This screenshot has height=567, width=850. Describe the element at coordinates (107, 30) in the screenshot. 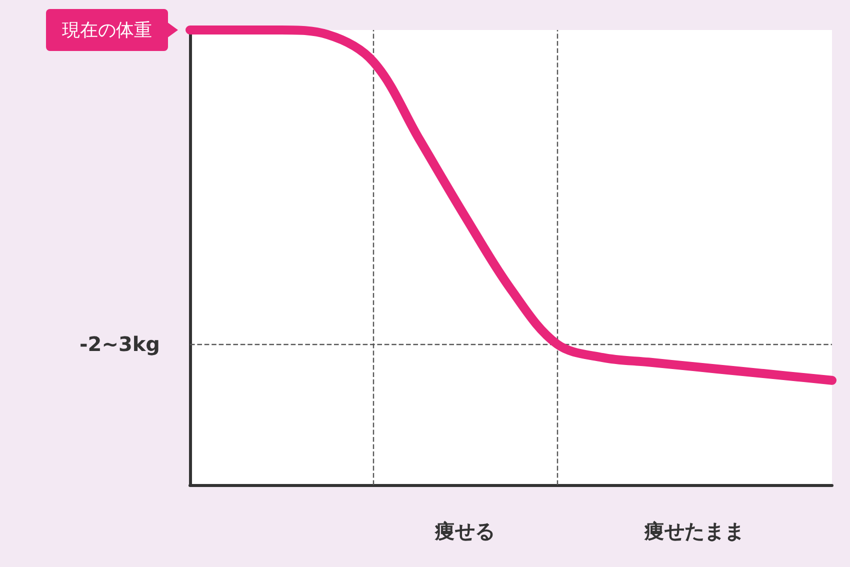

I see `text: 現在の体重` at that location.